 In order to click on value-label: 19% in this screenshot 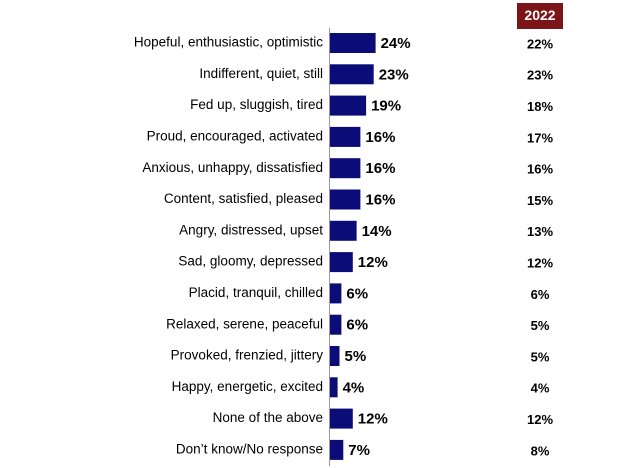, I will do `click(386, 106)`.